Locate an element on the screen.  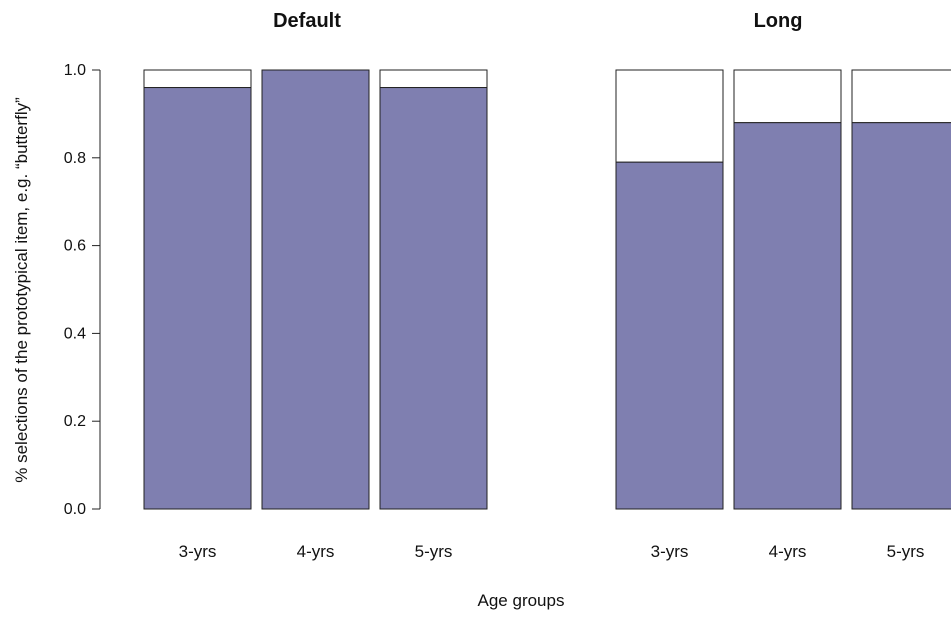
x-axis-title: Age groups is located at coordinates (521, 600).